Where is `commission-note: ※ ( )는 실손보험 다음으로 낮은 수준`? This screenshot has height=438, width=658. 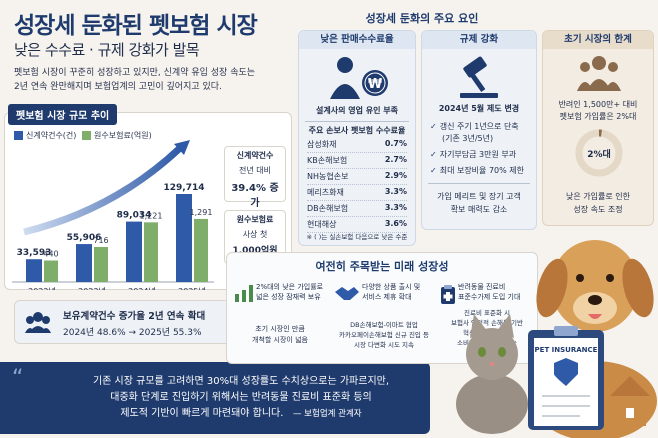
commission-note: ※ ( )는 실손보험 다음으로 낮은 수준 is located at coordinates (357, 237).